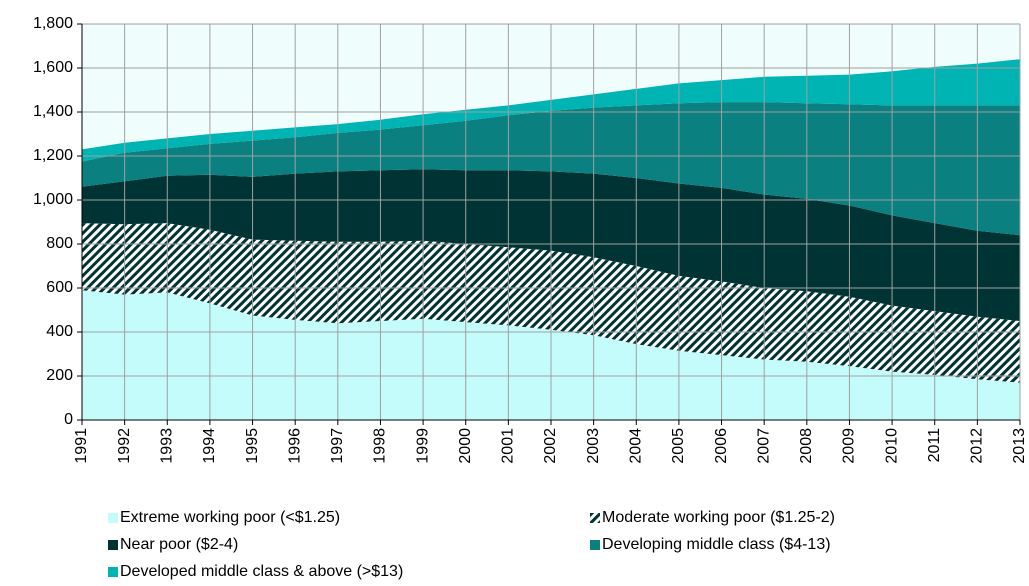 This screenshot has width=1029, height=586. What do you see at coordinates (59, 243) in the screenshot?
I see `y-tick-label: 800` at bounding box center [59, 243].